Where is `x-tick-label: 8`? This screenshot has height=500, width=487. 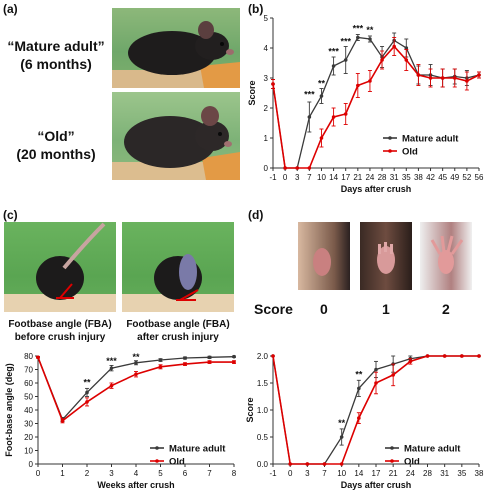 x-tick-label: 8 is located at coordinates (234, 473).